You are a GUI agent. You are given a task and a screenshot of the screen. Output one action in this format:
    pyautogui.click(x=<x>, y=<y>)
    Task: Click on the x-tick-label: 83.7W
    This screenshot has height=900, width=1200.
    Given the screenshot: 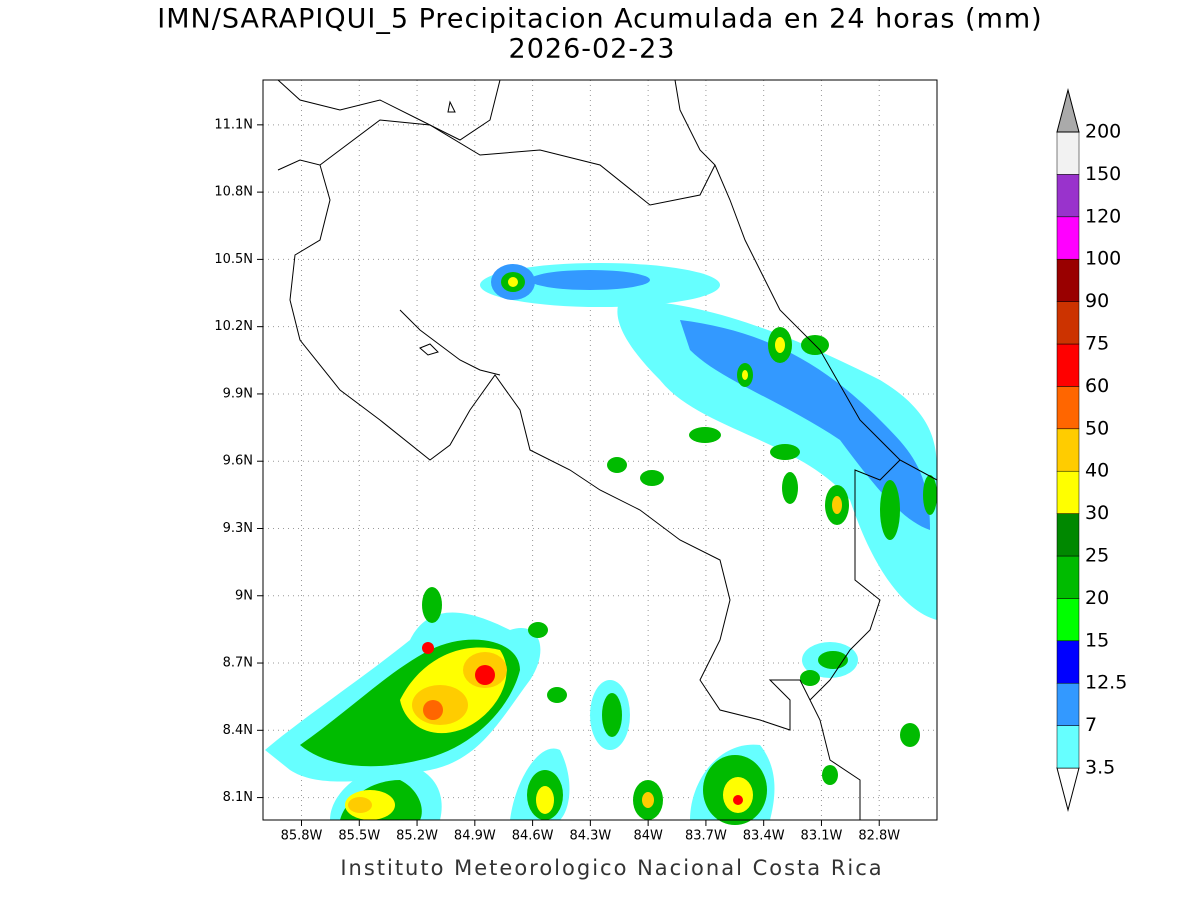 What is the action you would take?
    pyautogui.click(x=706, y=836)
    